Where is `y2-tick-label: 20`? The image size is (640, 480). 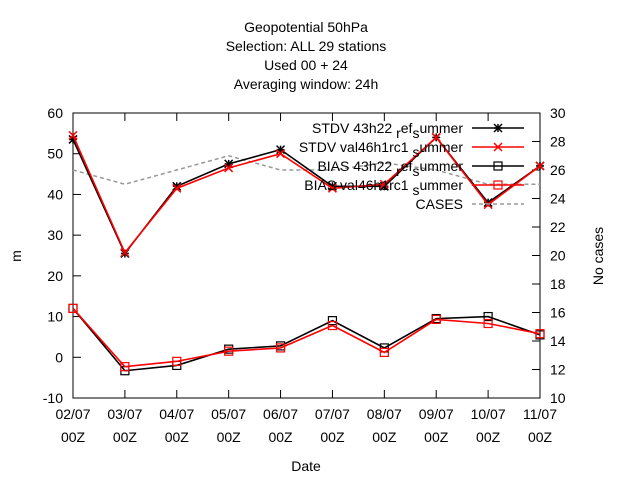 y2-tick-label: 20 is located at coordinates (558, 256).